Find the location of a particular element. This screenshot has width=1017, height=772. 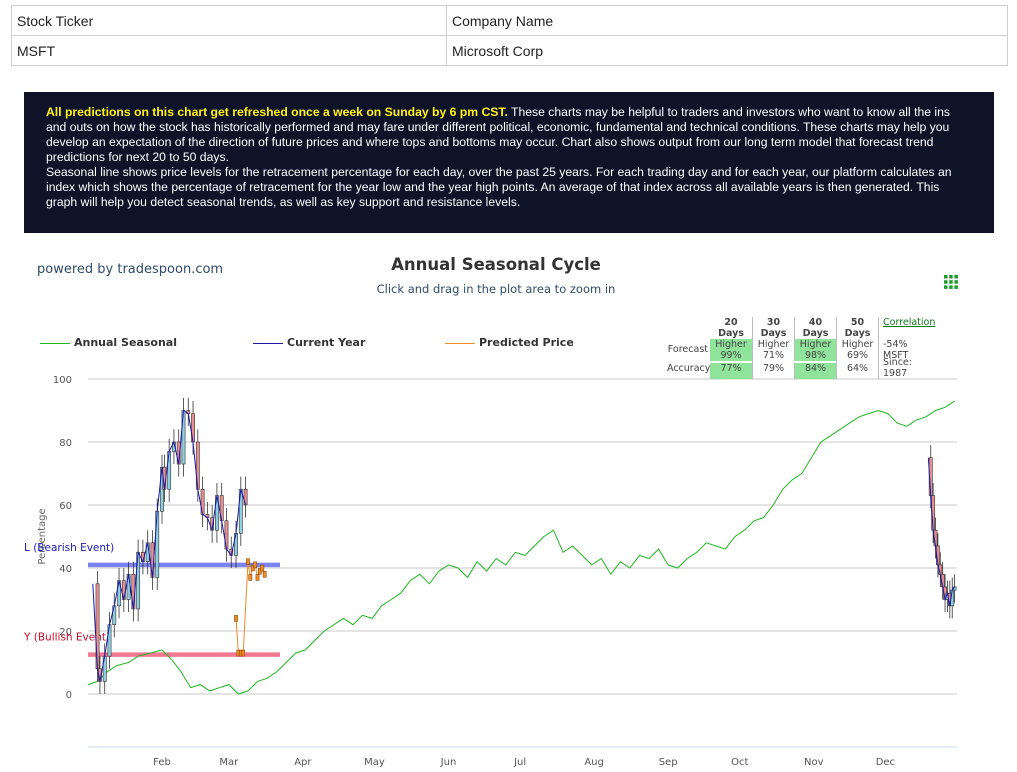

legend-label: Current Year is located at coordinates (326, 342).